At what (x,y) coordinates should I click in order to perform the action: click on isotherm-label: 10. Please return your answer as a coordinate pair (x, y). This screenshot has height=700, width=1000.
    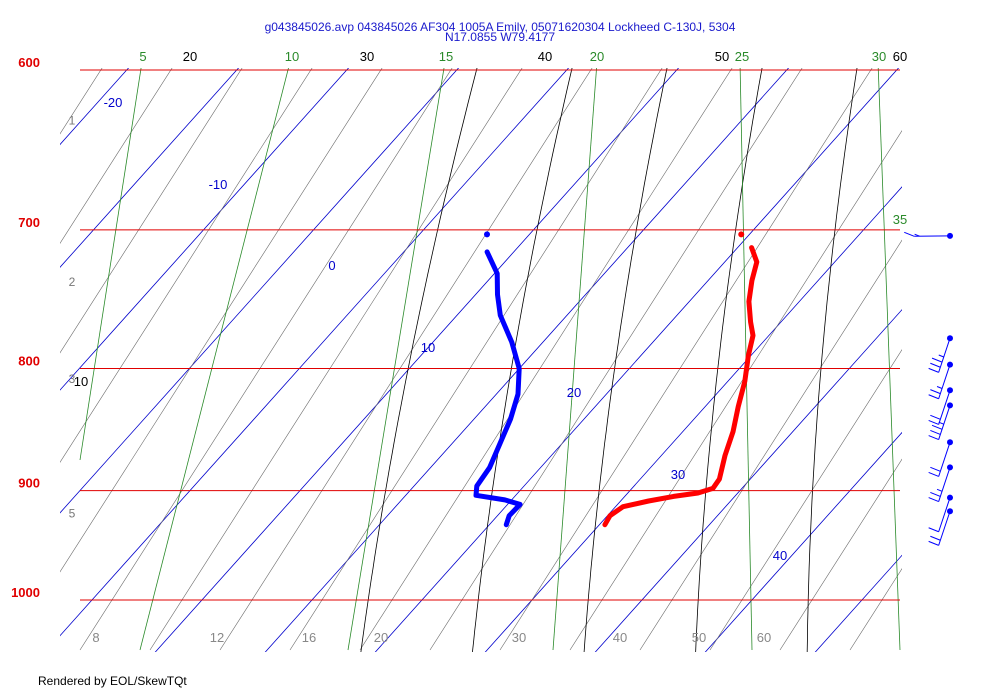
    Looking at the image, I should click on (428, 347).